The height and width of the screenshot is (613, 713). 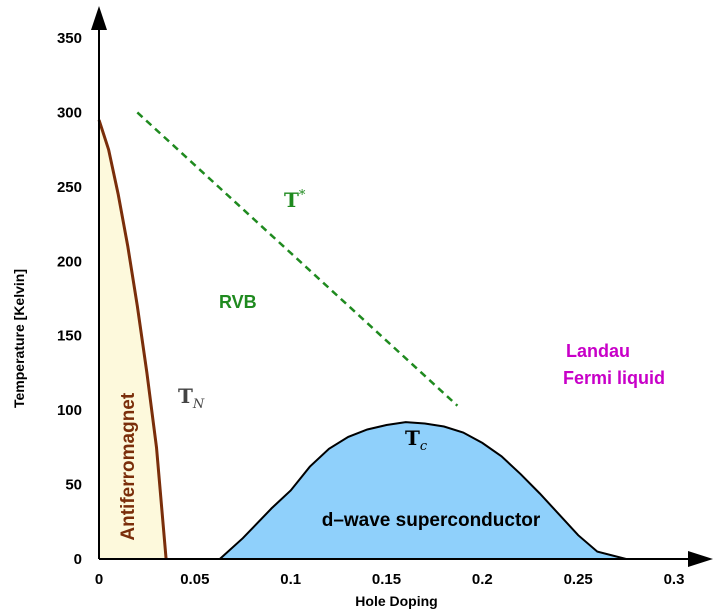 I want to click on x-tick-label: 0, so click(x=99, y=579).